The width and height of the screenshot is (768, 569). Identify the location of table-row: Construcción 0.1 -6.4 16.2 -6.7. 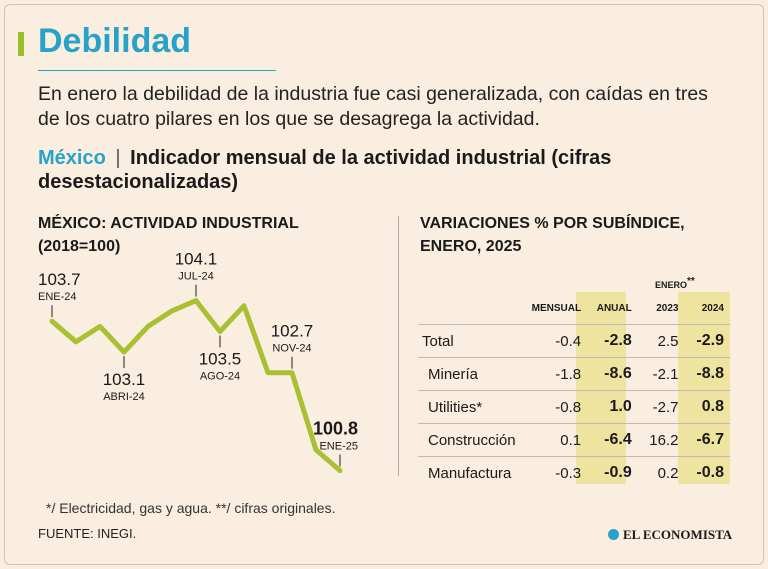
(574, 440).